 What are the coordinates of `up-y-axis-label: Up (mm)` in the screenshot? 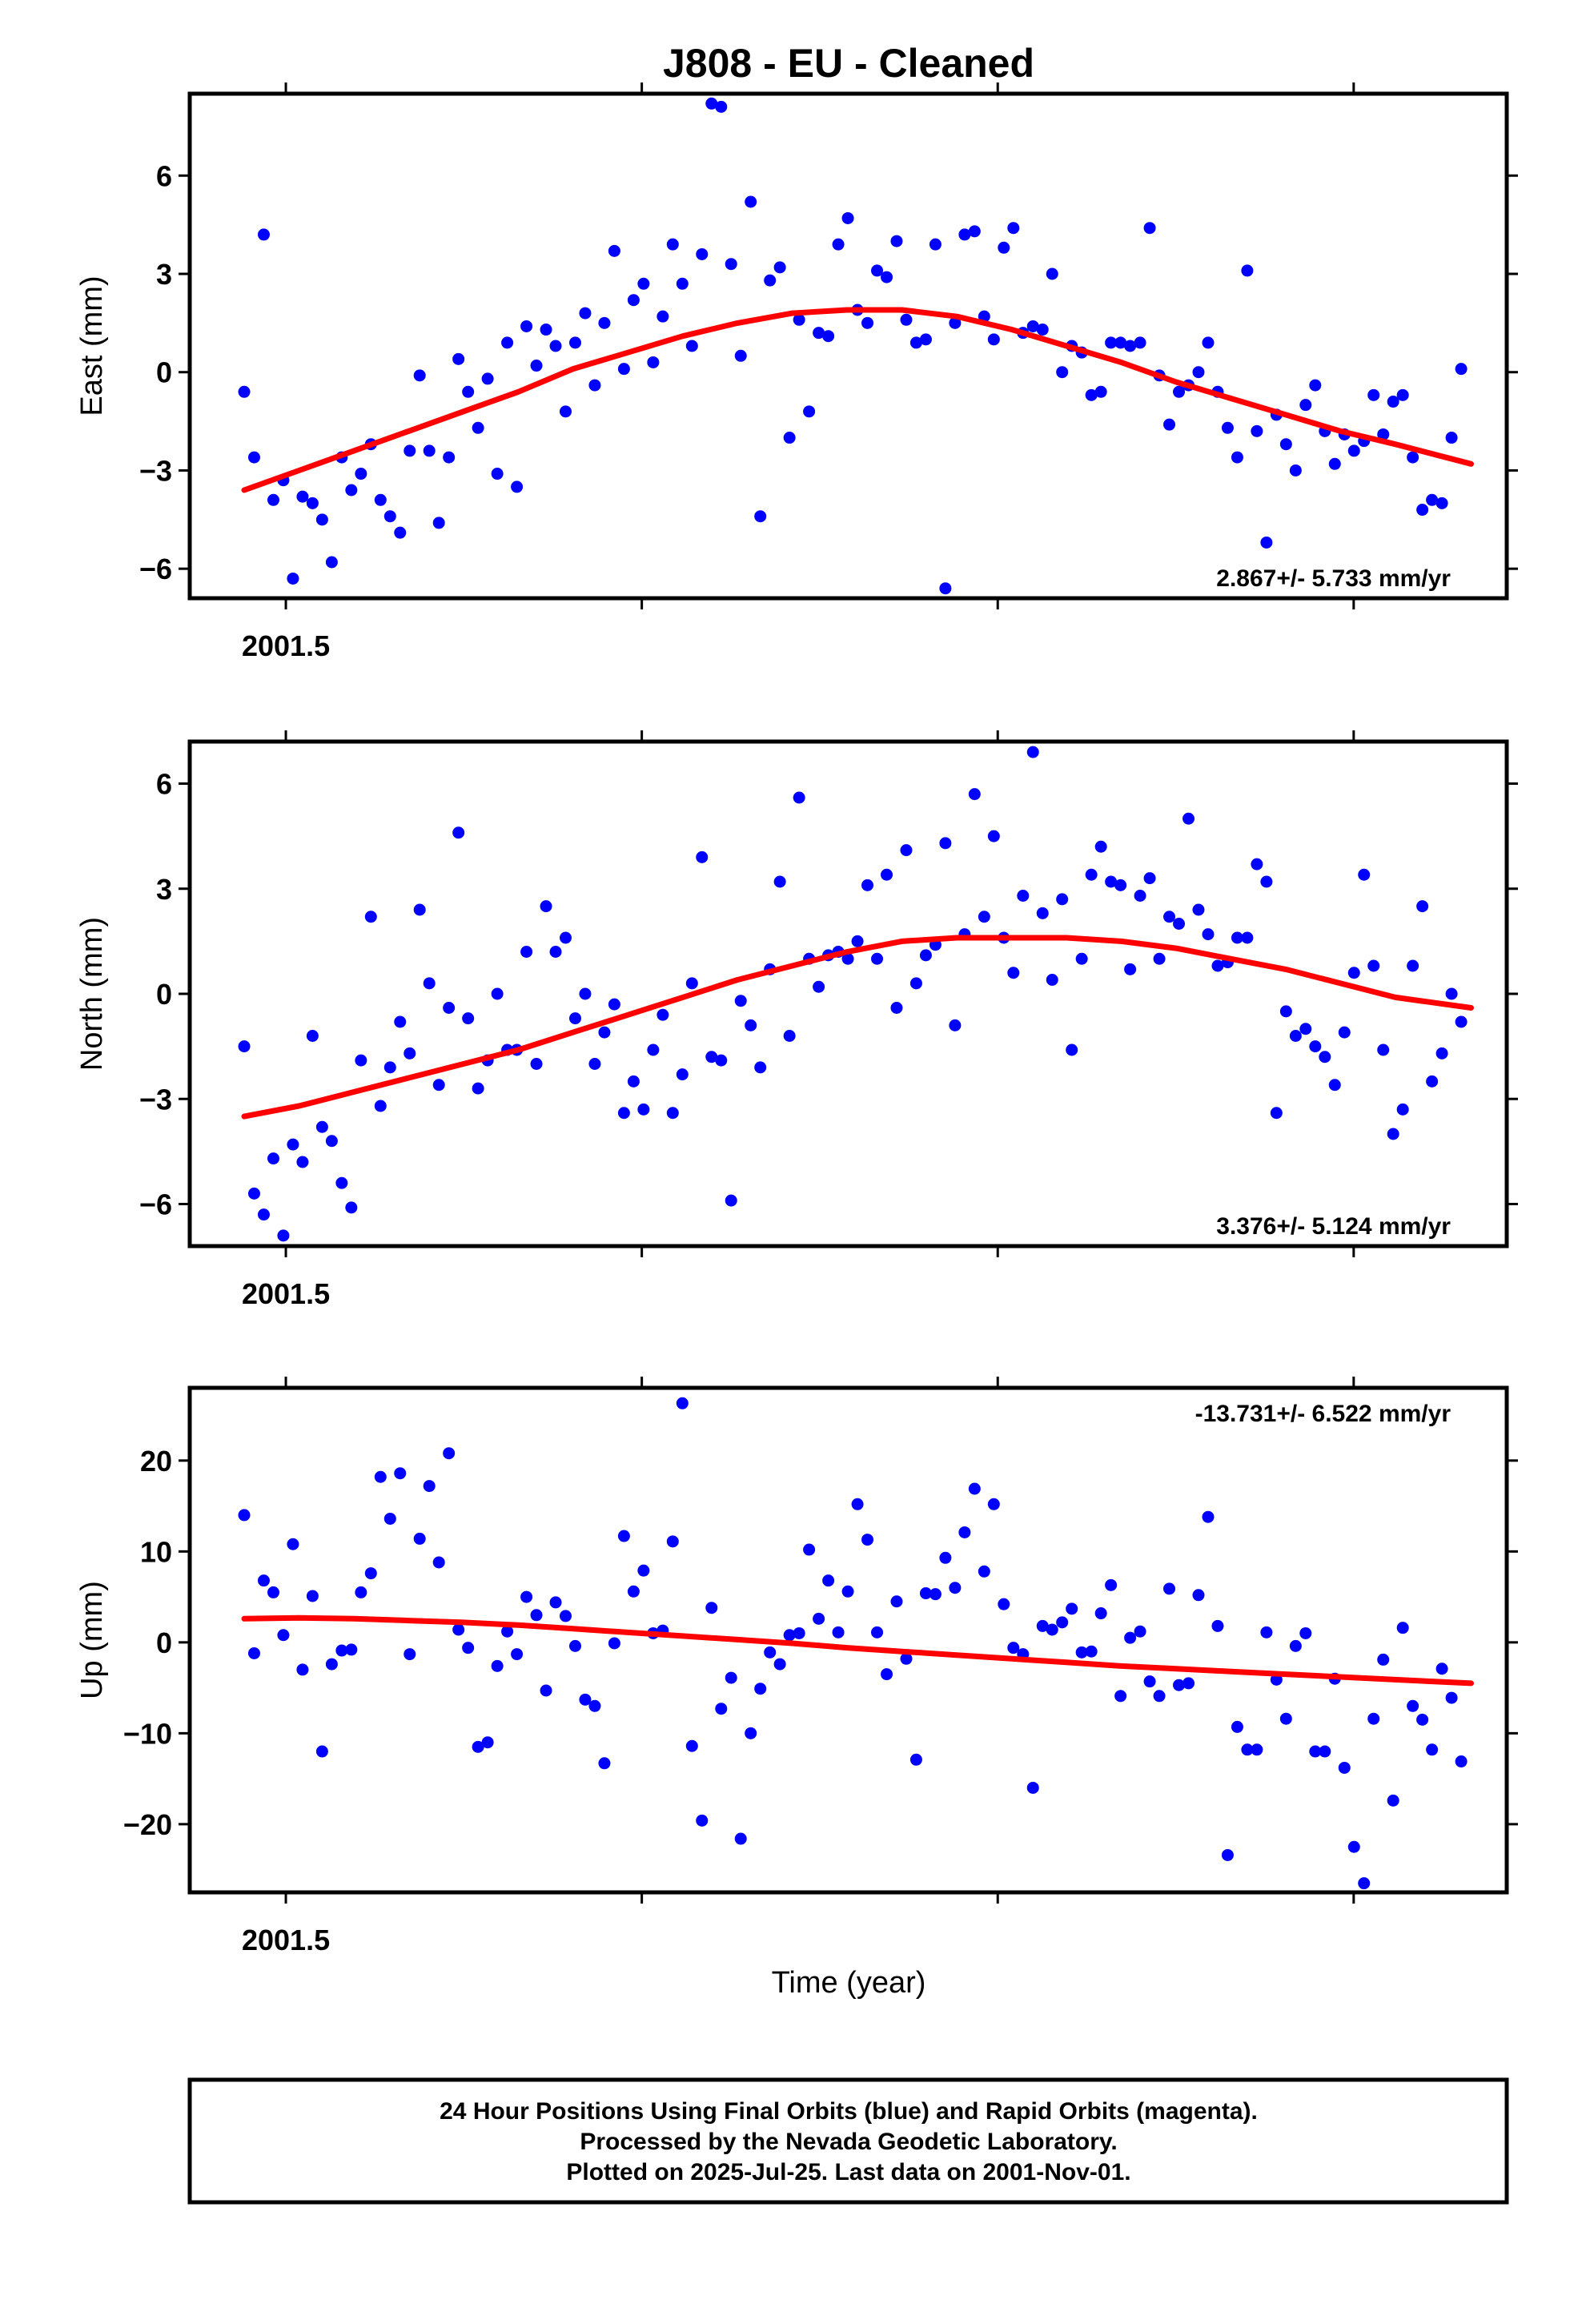 It's located at (92, 1640).